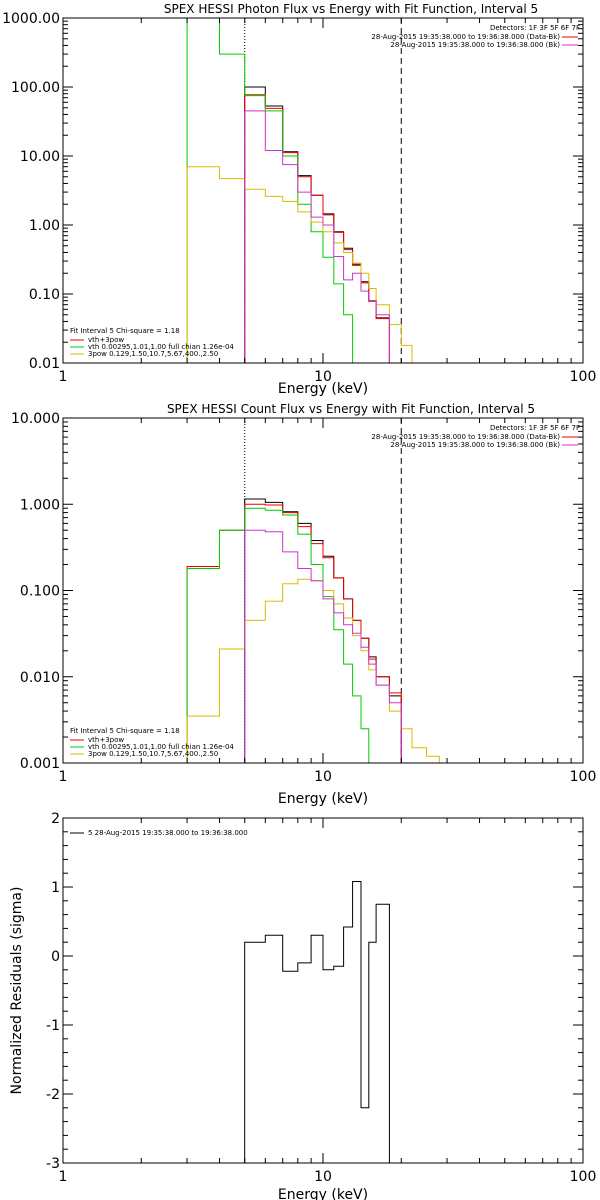  I want to click on count-flux-legend-label-3: 3pow 0.129,1.50,10.7,5.67,400.,2.50, so click(153, 754).